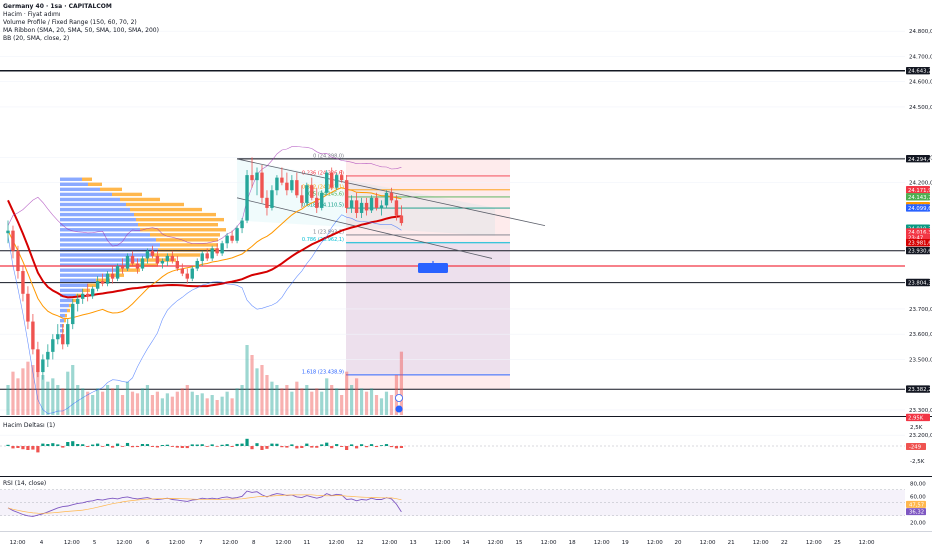 The height and width of the screenshot is (550, 932). What do you see at coordinates (32, 14) in the screenshot?
I see `legend-volume: Hacim · Fiyat adımı` at bounding box center [32, 14].